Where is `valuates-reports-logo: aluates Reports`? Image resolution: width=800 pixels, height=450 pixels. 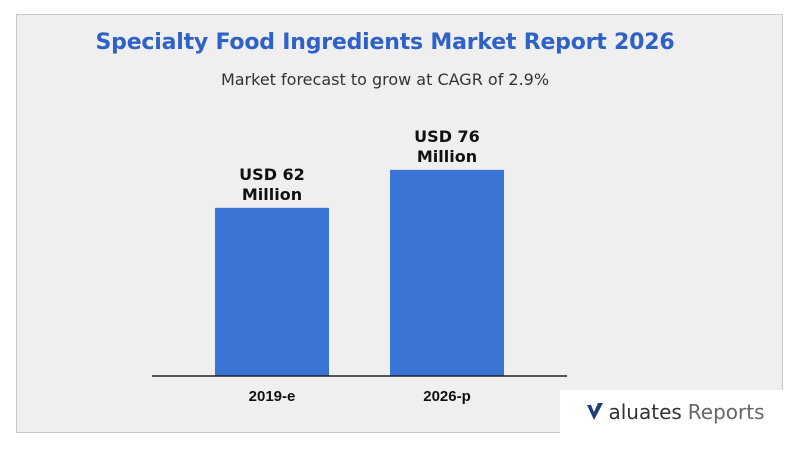 valuates-reports-logo: aluates Reports is located at coordinates (675, 412).